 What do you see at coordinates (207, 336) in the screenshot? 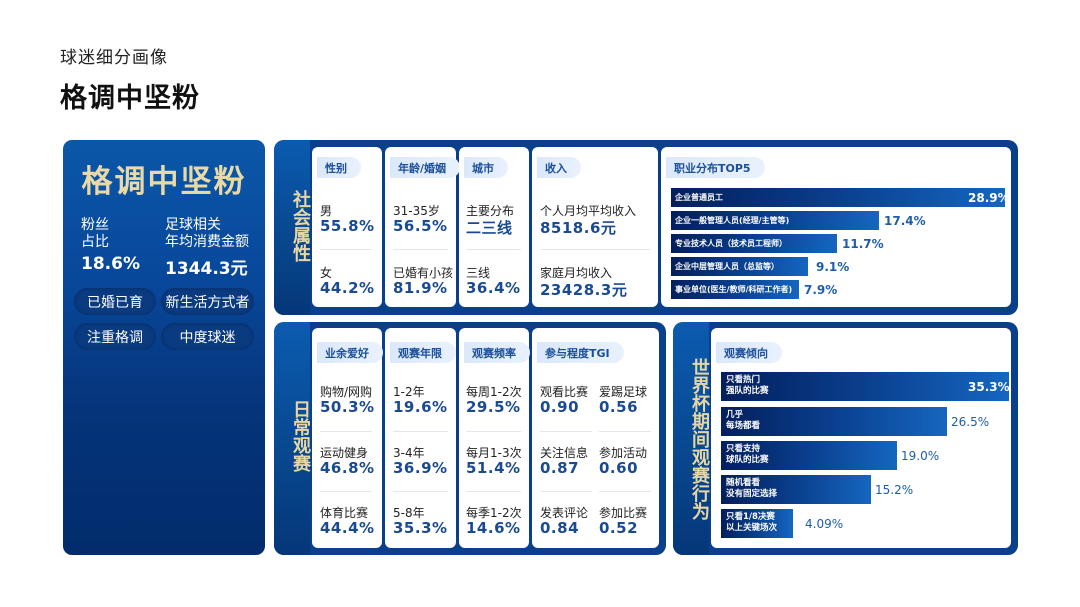
I see `tag-moderate-fan: 中度球迷` at bounding box center [207, 336].